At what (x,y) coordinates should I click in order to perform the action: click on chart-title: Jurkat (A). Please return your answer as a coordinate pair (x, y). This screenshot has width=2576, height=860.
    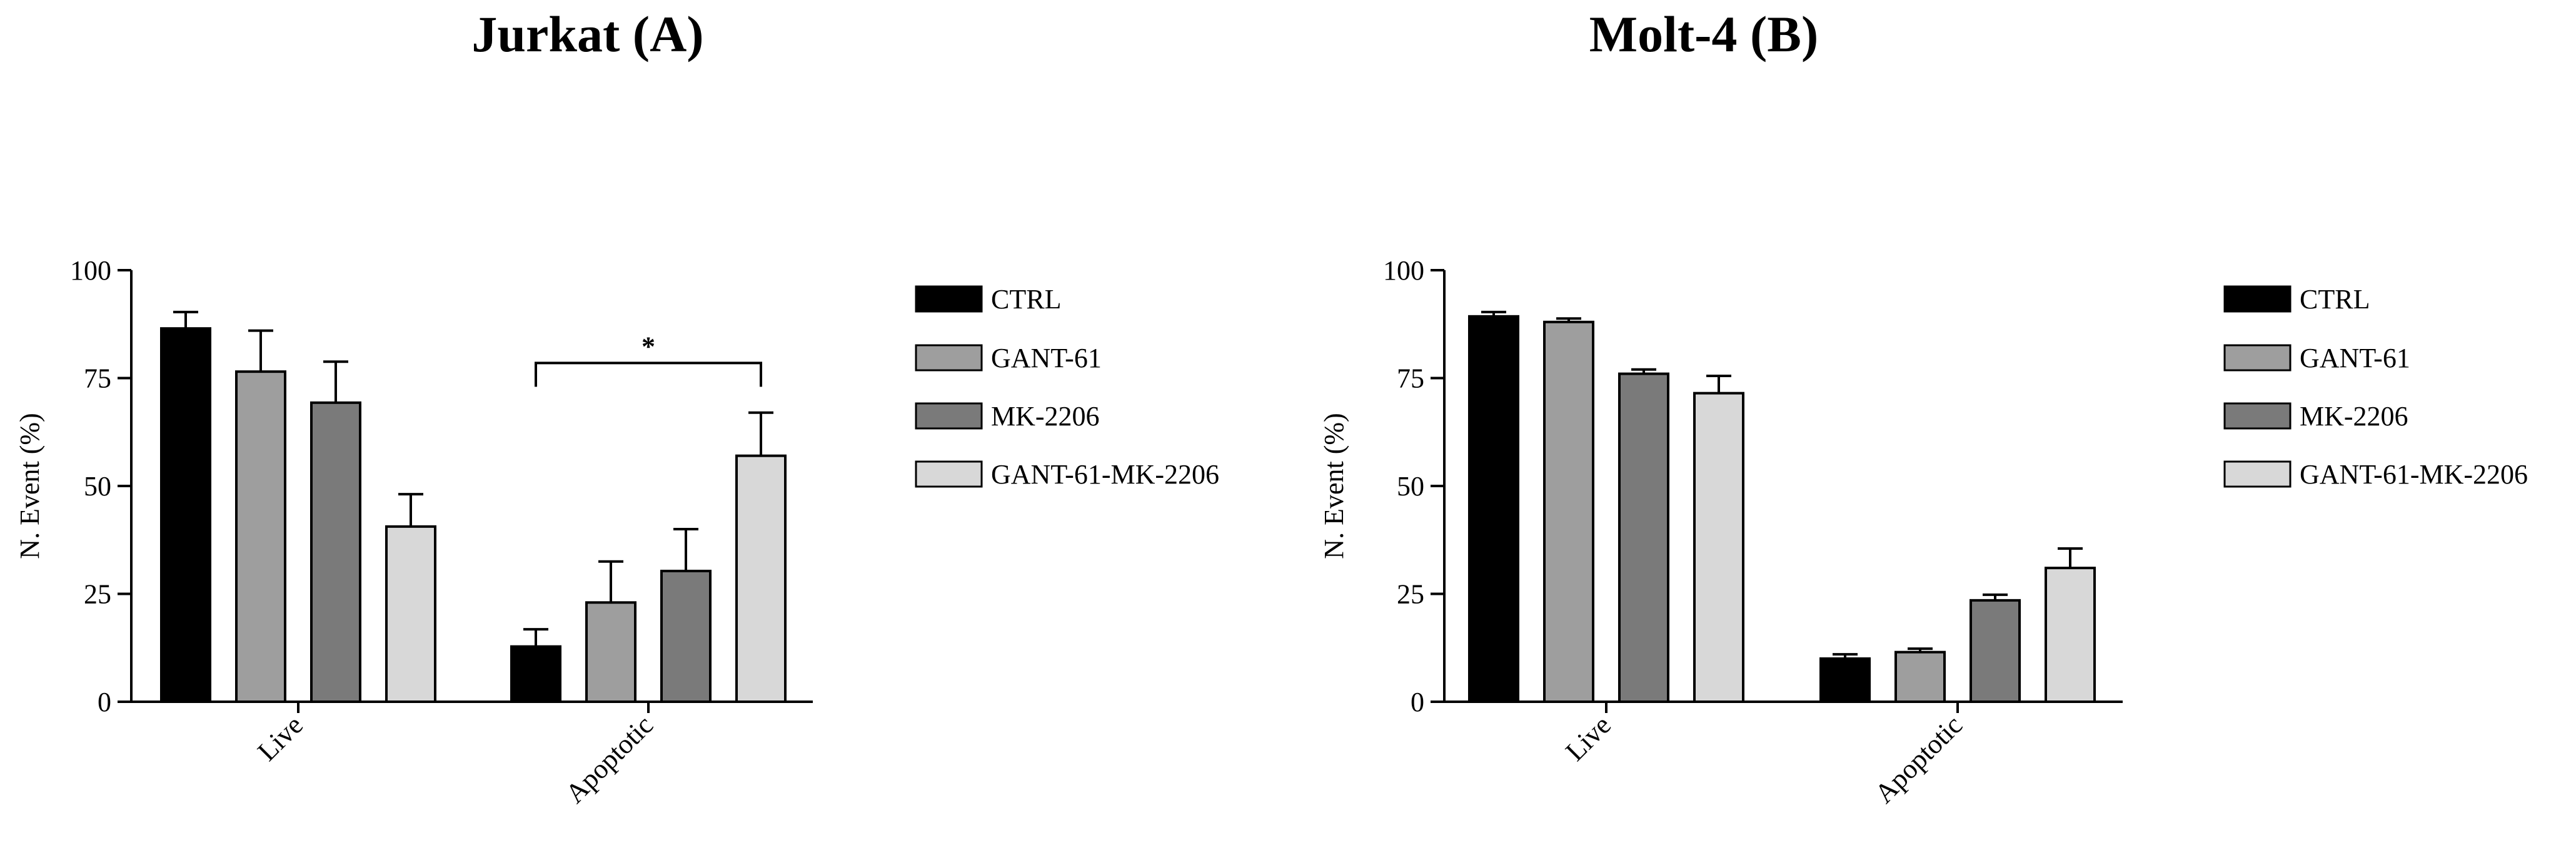
    Looking at the image, I should click on (587, 34).